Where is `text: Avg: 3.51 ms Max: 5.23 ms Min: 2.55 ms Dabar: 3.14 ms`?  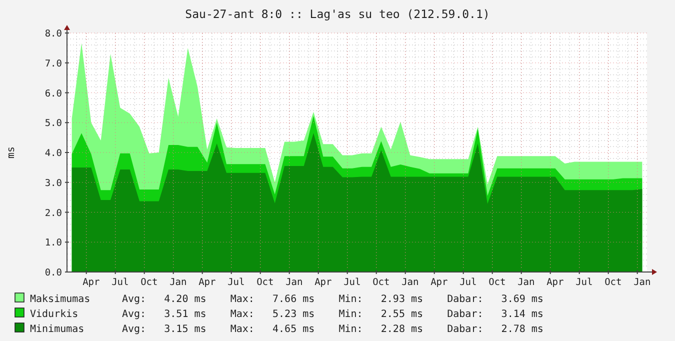
text: Avg: 3.51 ms Max: 5.23 ms Min: 2.55 ms Dabar: 3.14 ms is located at coordinates (333, 314).